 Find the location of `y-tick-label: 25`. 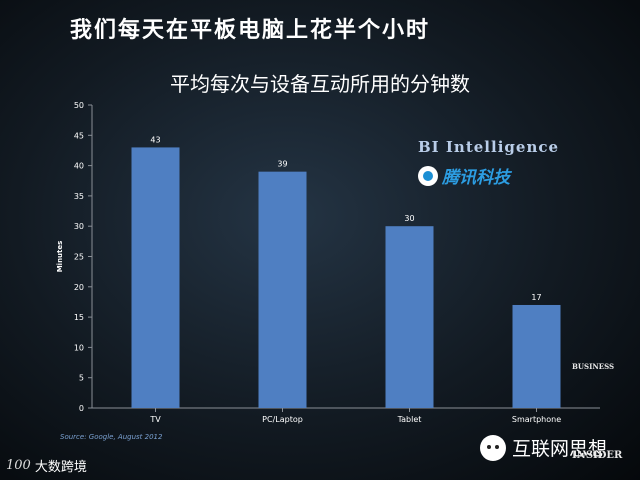

y-tick-label: 25 is located at coordinates (79, 257).